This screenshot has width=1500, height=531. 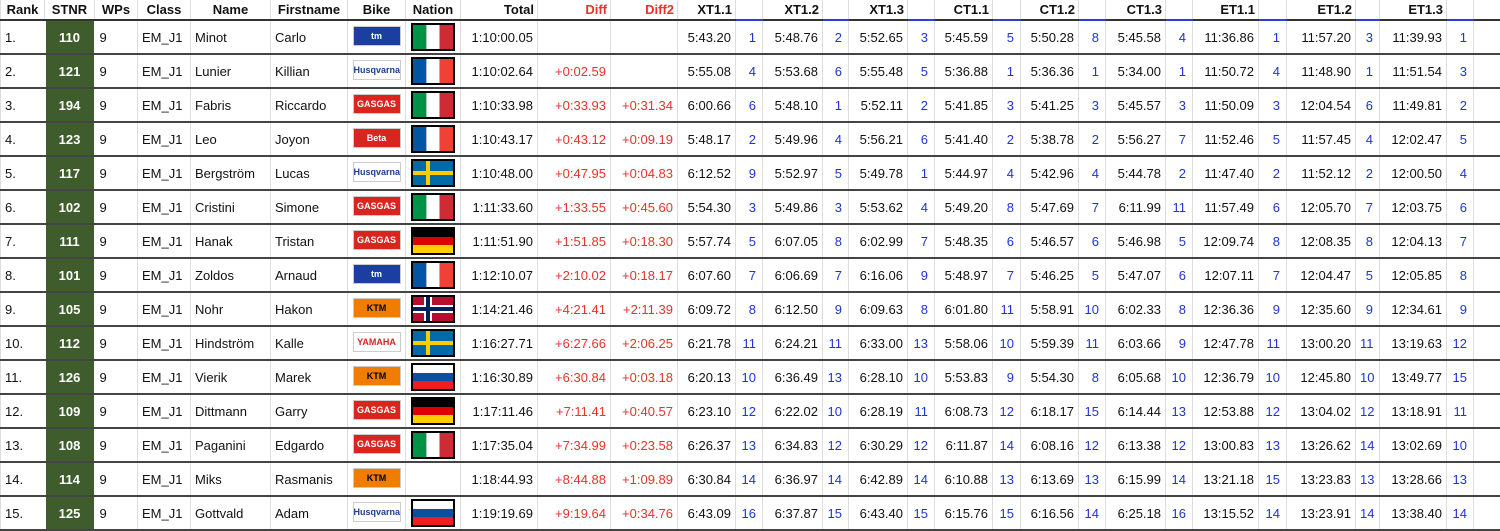 What do you see at coordinates (1413, 275) in the screenshot?
I see `split-time: 12:05.85` at bounding box center [1413, 275].